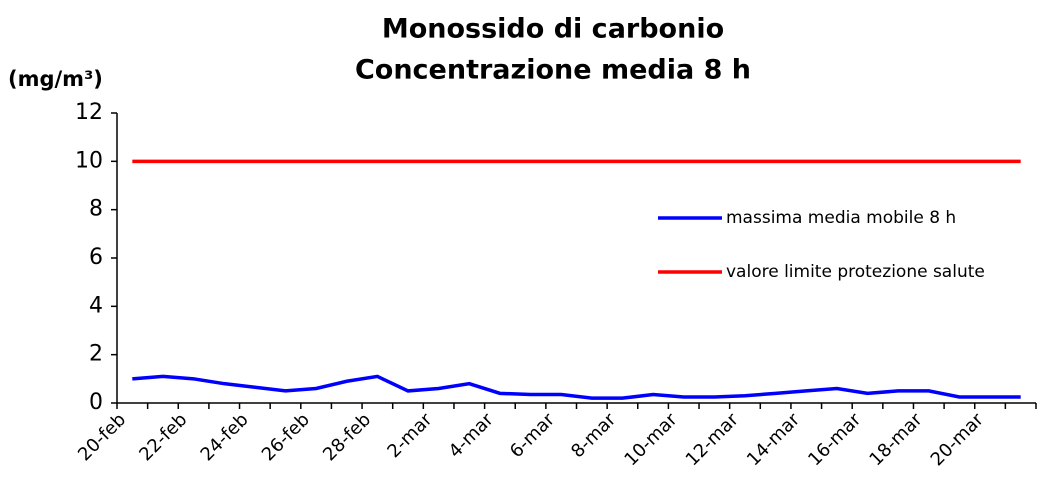  What do you see at coordinates (286, 437) in the screenshot?
I see `x-tick-label: 26-feb` at bounding box center [286, 437].